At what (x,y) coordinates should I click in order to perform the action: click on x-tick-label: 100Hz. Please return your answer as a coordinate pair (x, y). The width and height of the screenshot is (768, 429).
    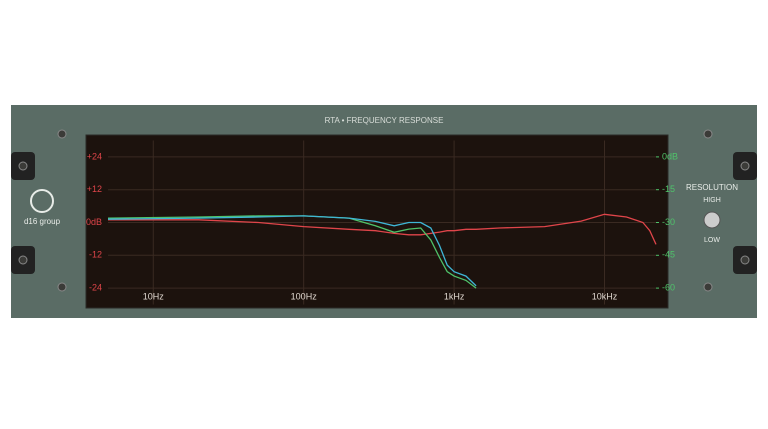
    Looking at the image, I should click on (304, 296).